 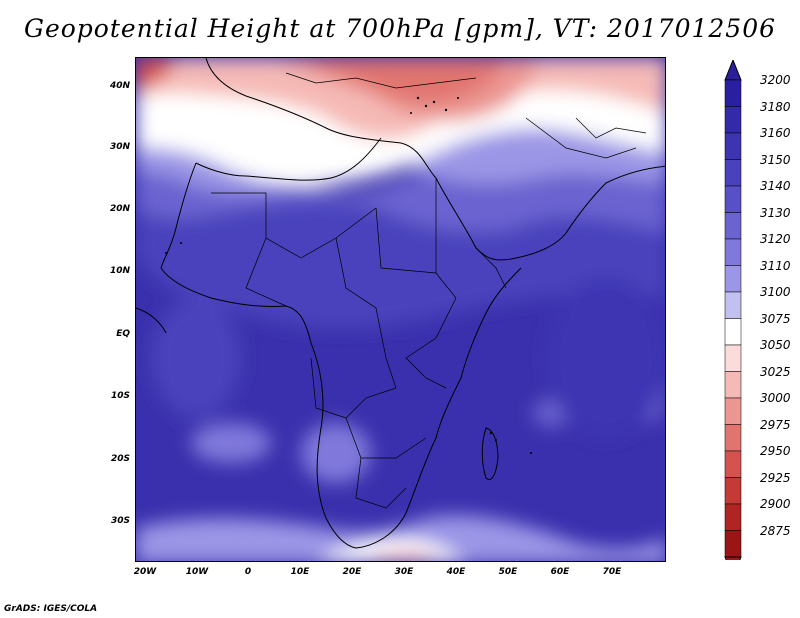 I want to click on lon-label-70e: 70E, so click(x=612, y=572).